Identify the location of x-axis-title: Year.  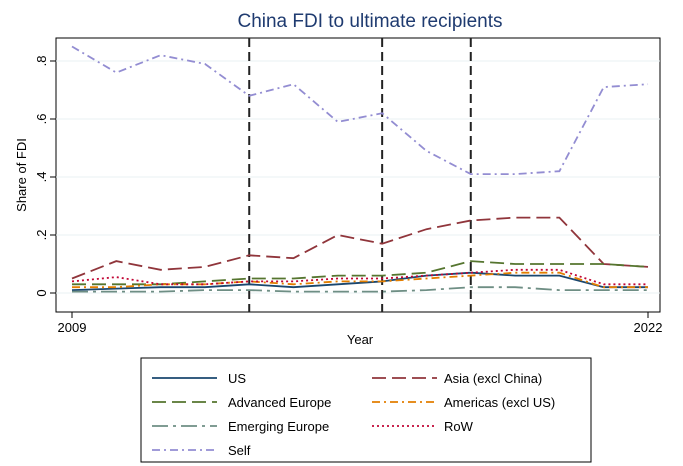
(360, 339).